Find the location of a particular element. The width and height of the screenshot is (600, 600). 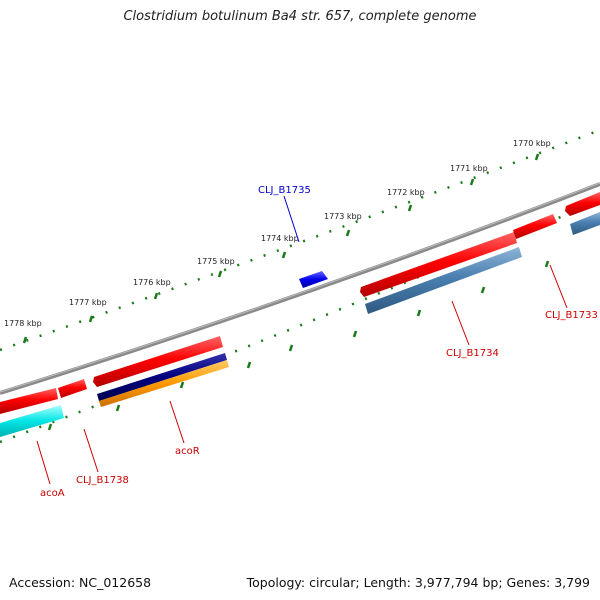

gene-clj-b1734-steelblue is located at coordinates (443, 280).